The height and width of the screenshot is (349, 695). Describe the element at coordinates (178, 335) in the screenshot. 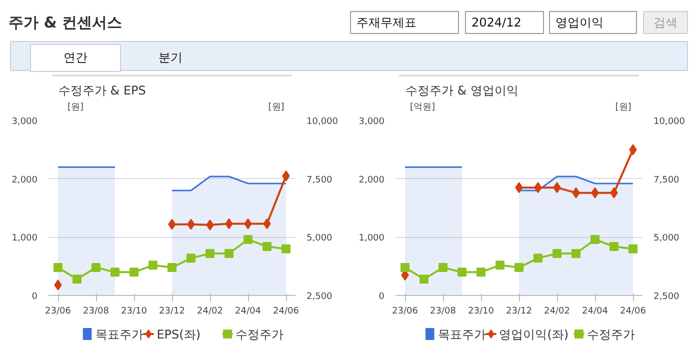

I see `legend-label: EPS(좌)` at that location.